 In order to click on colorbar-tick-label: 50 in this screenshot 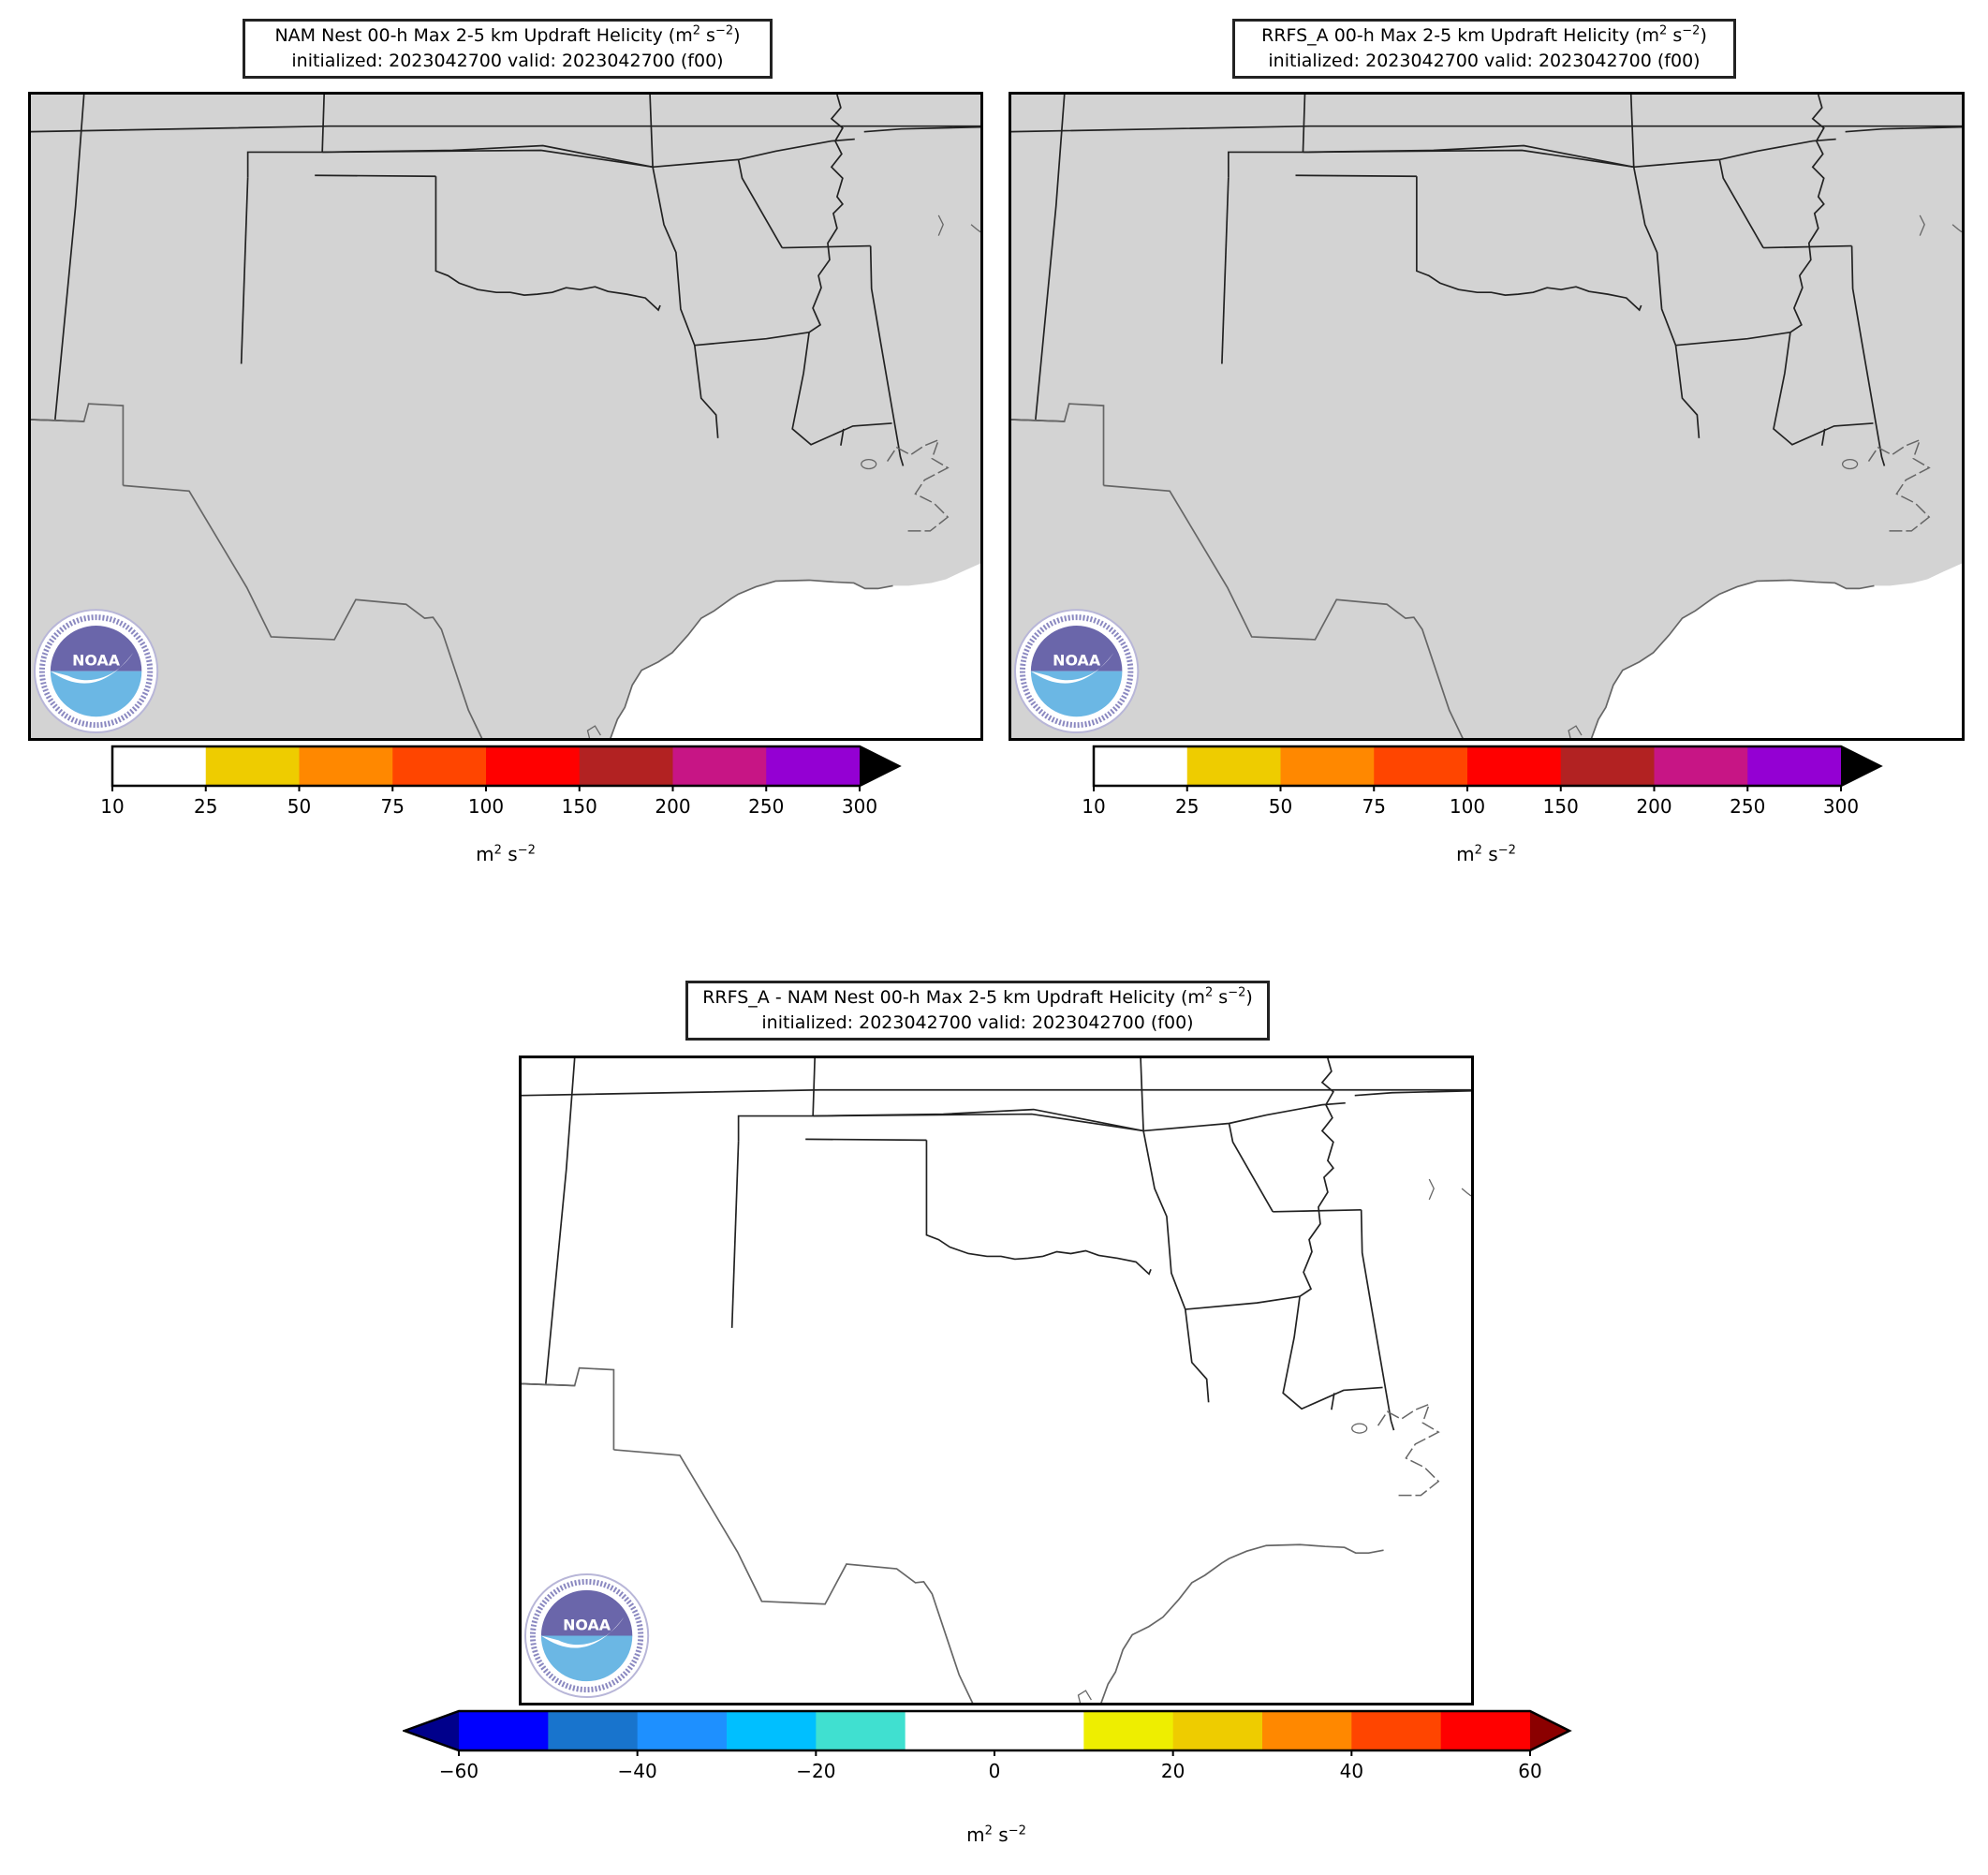, I will do `click(299, 807)`.